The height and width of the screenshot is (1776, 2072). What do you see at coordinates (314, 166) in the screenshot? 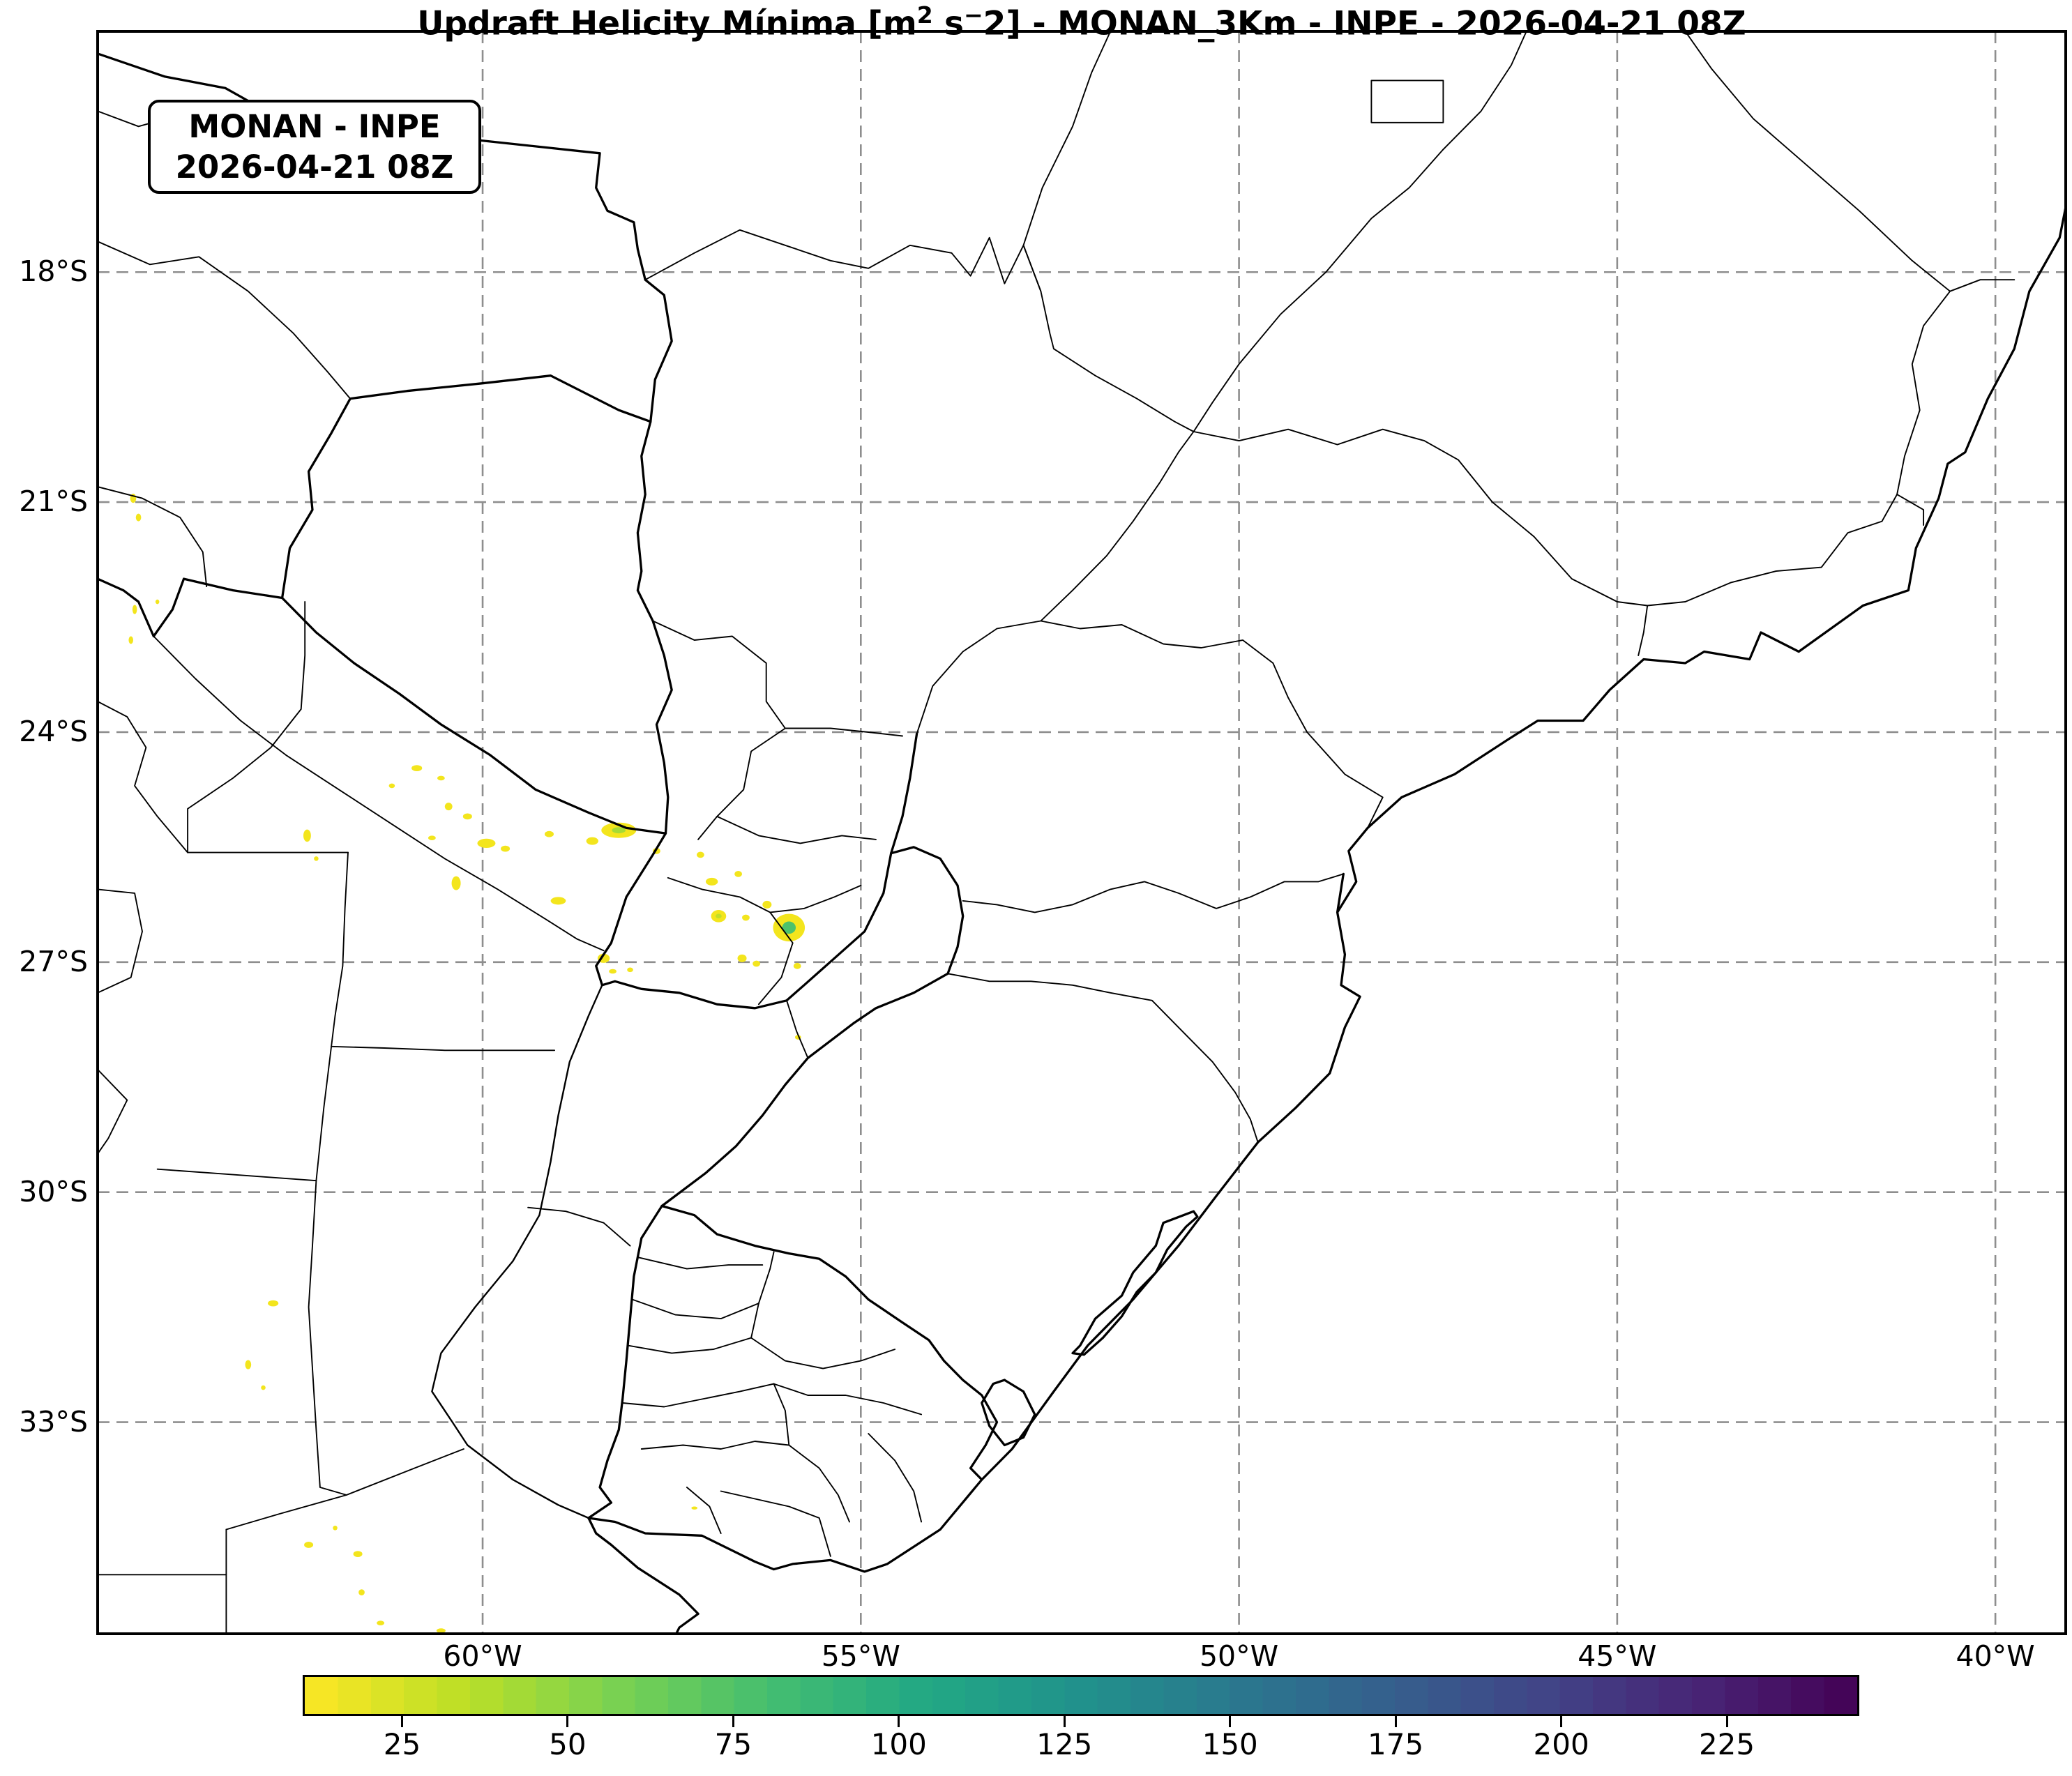
I see `model-datetime: 2026-04-21 08Z` at bounding box center [314, 166].